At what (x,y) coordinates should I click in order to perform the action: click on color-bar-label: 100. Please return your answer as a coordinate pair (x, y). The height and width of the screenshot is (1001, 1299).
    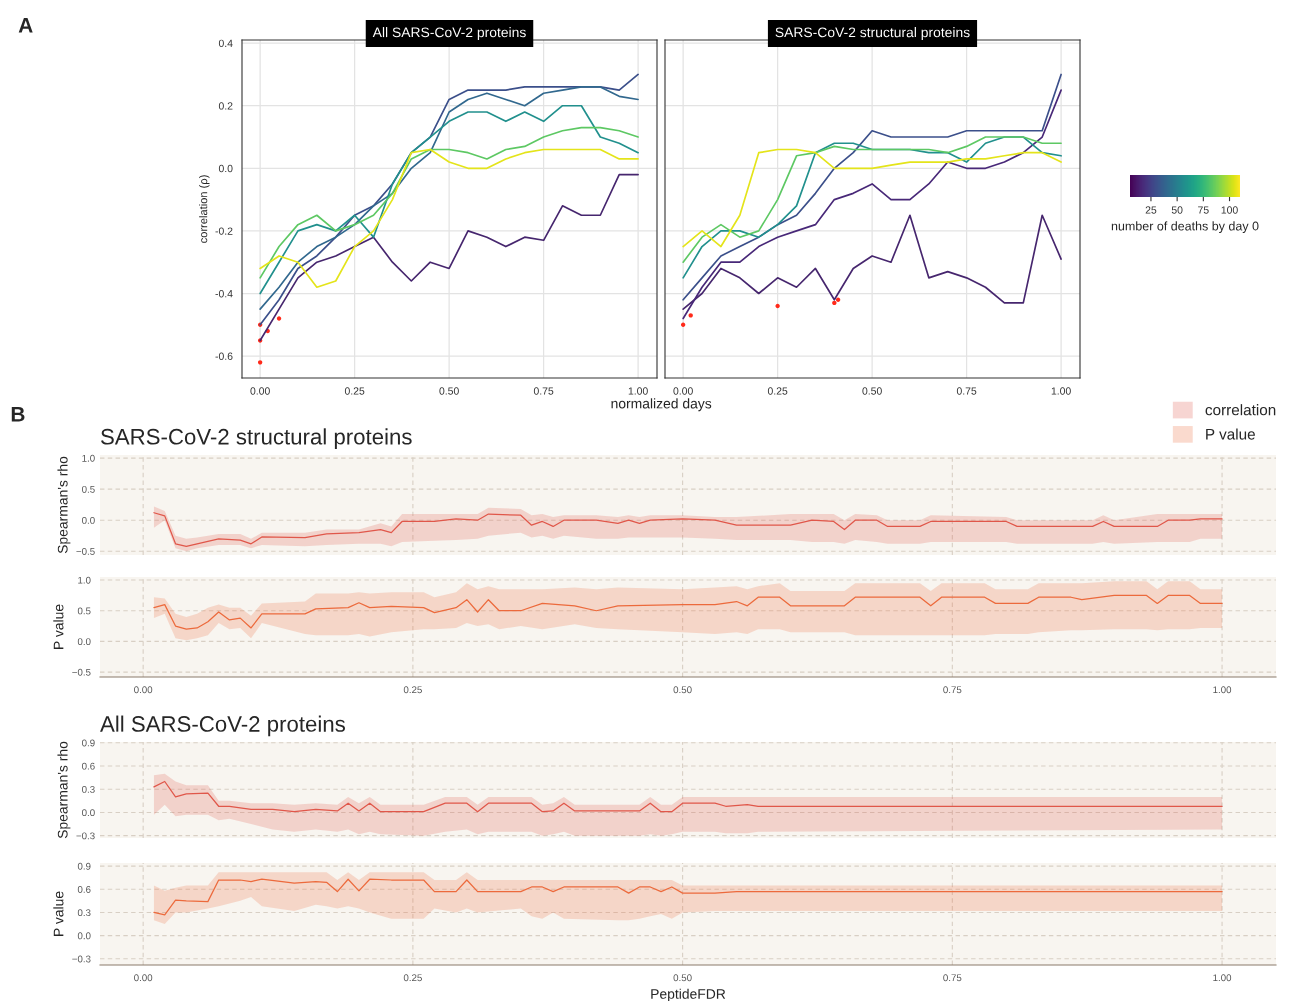
    Looking at the image, I should click on (1229, 210).